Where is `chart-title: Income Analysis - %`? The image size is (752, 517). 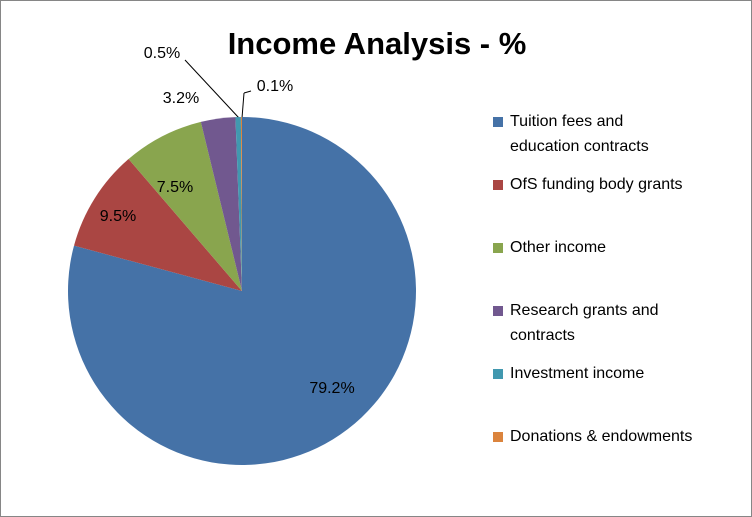
chart-title: Income Analysis - % is located at coordinates (377, 43).